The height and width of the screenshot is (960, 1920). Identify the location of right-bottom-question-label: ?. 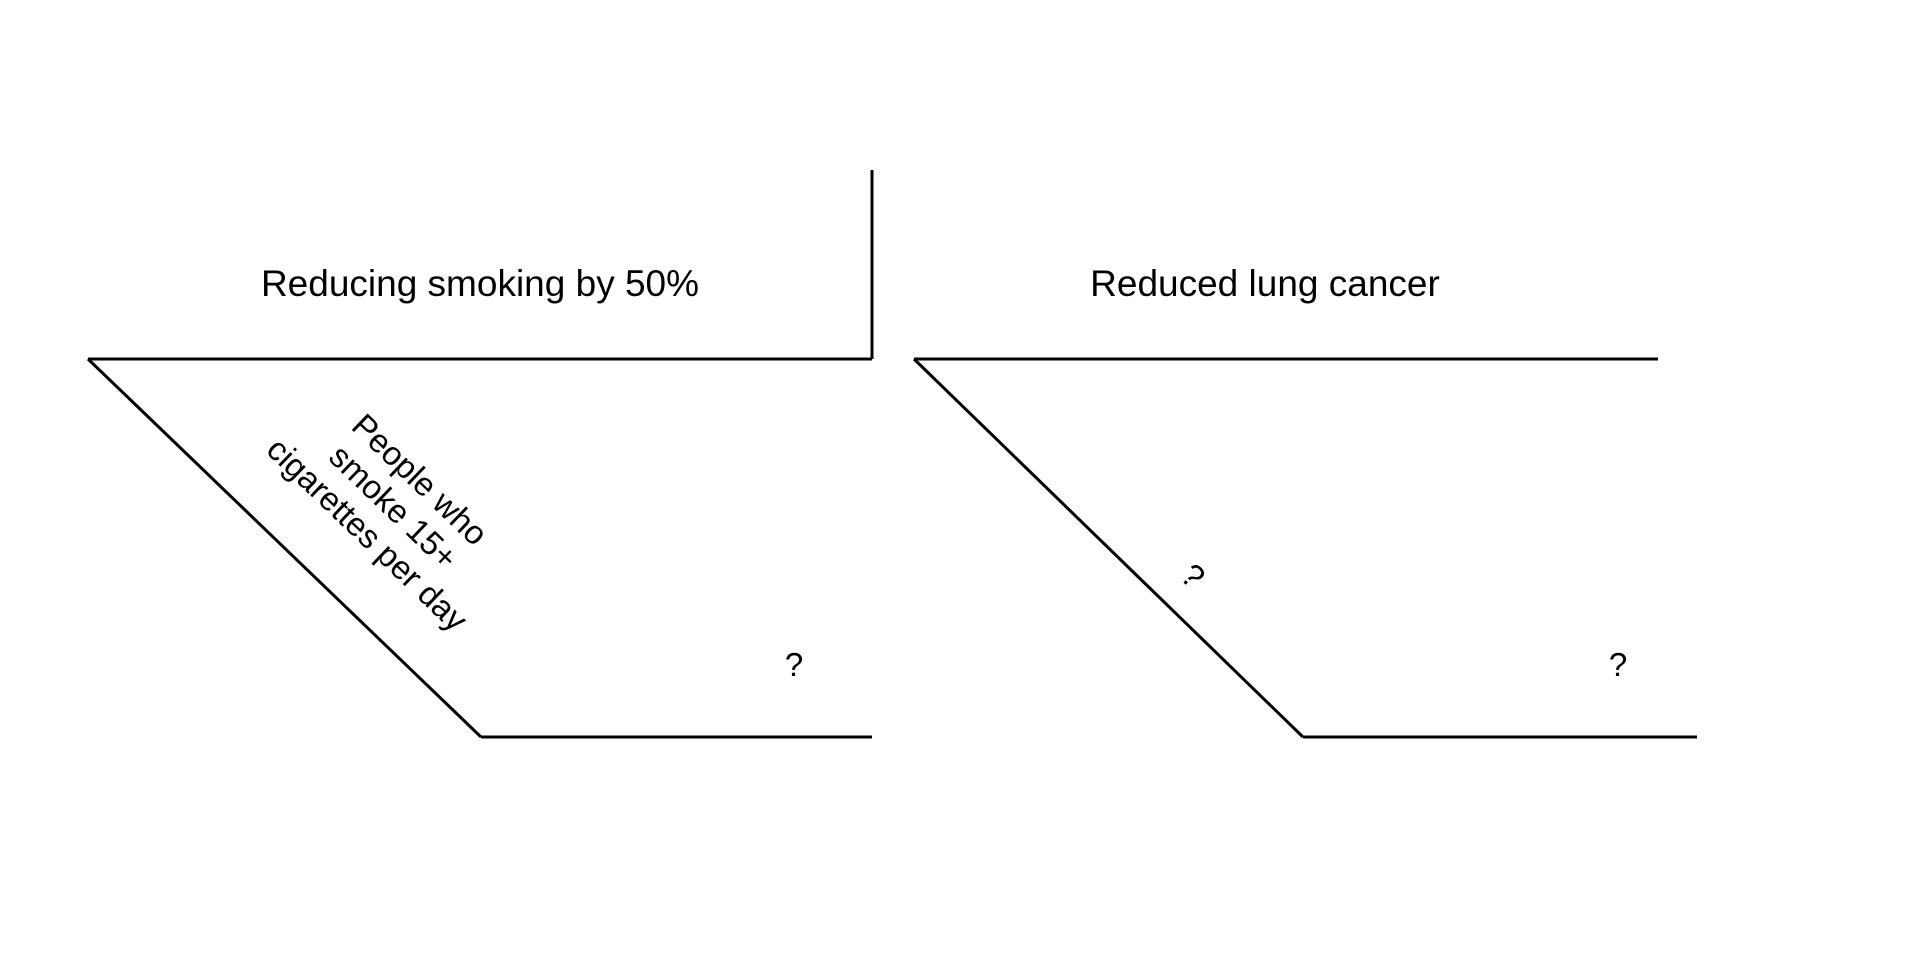
(1618, 664).